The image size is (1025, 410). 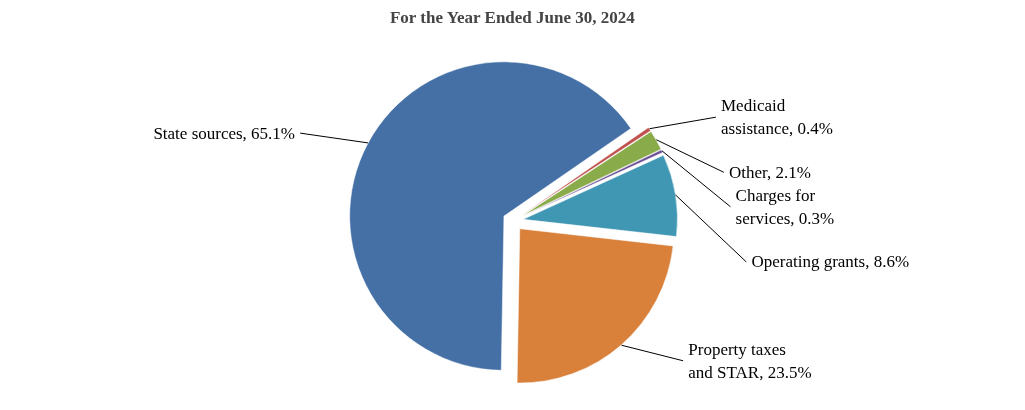 What do you see at coordinates (830, 262) in the screenshot?
I see `slice-label: Operating grants, 8.6%` at bounding box center [830, 262].